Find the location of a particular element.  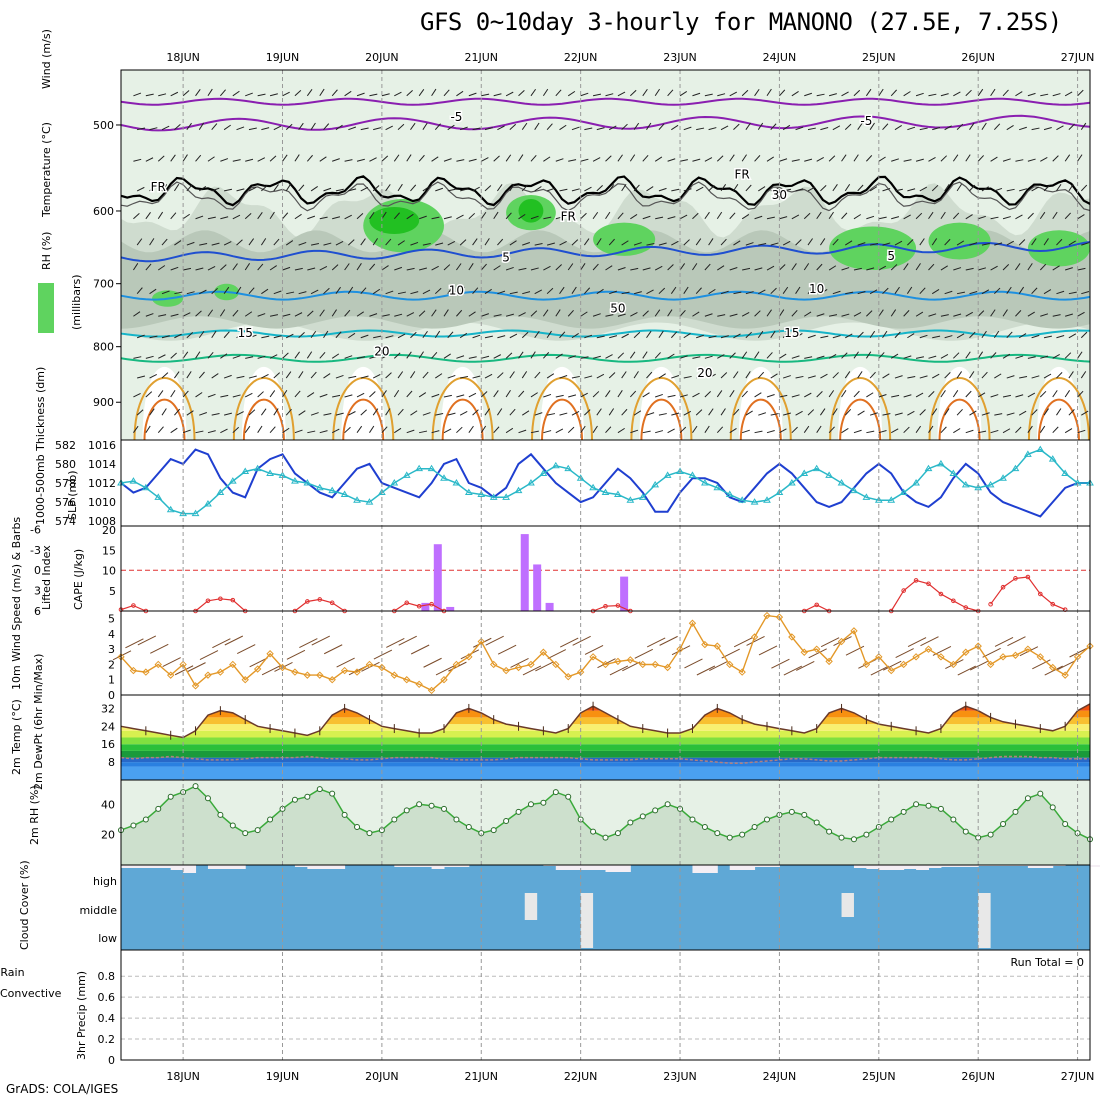

x-tick-label-bottom: 23JUN is located at coordinates (680, 1076).